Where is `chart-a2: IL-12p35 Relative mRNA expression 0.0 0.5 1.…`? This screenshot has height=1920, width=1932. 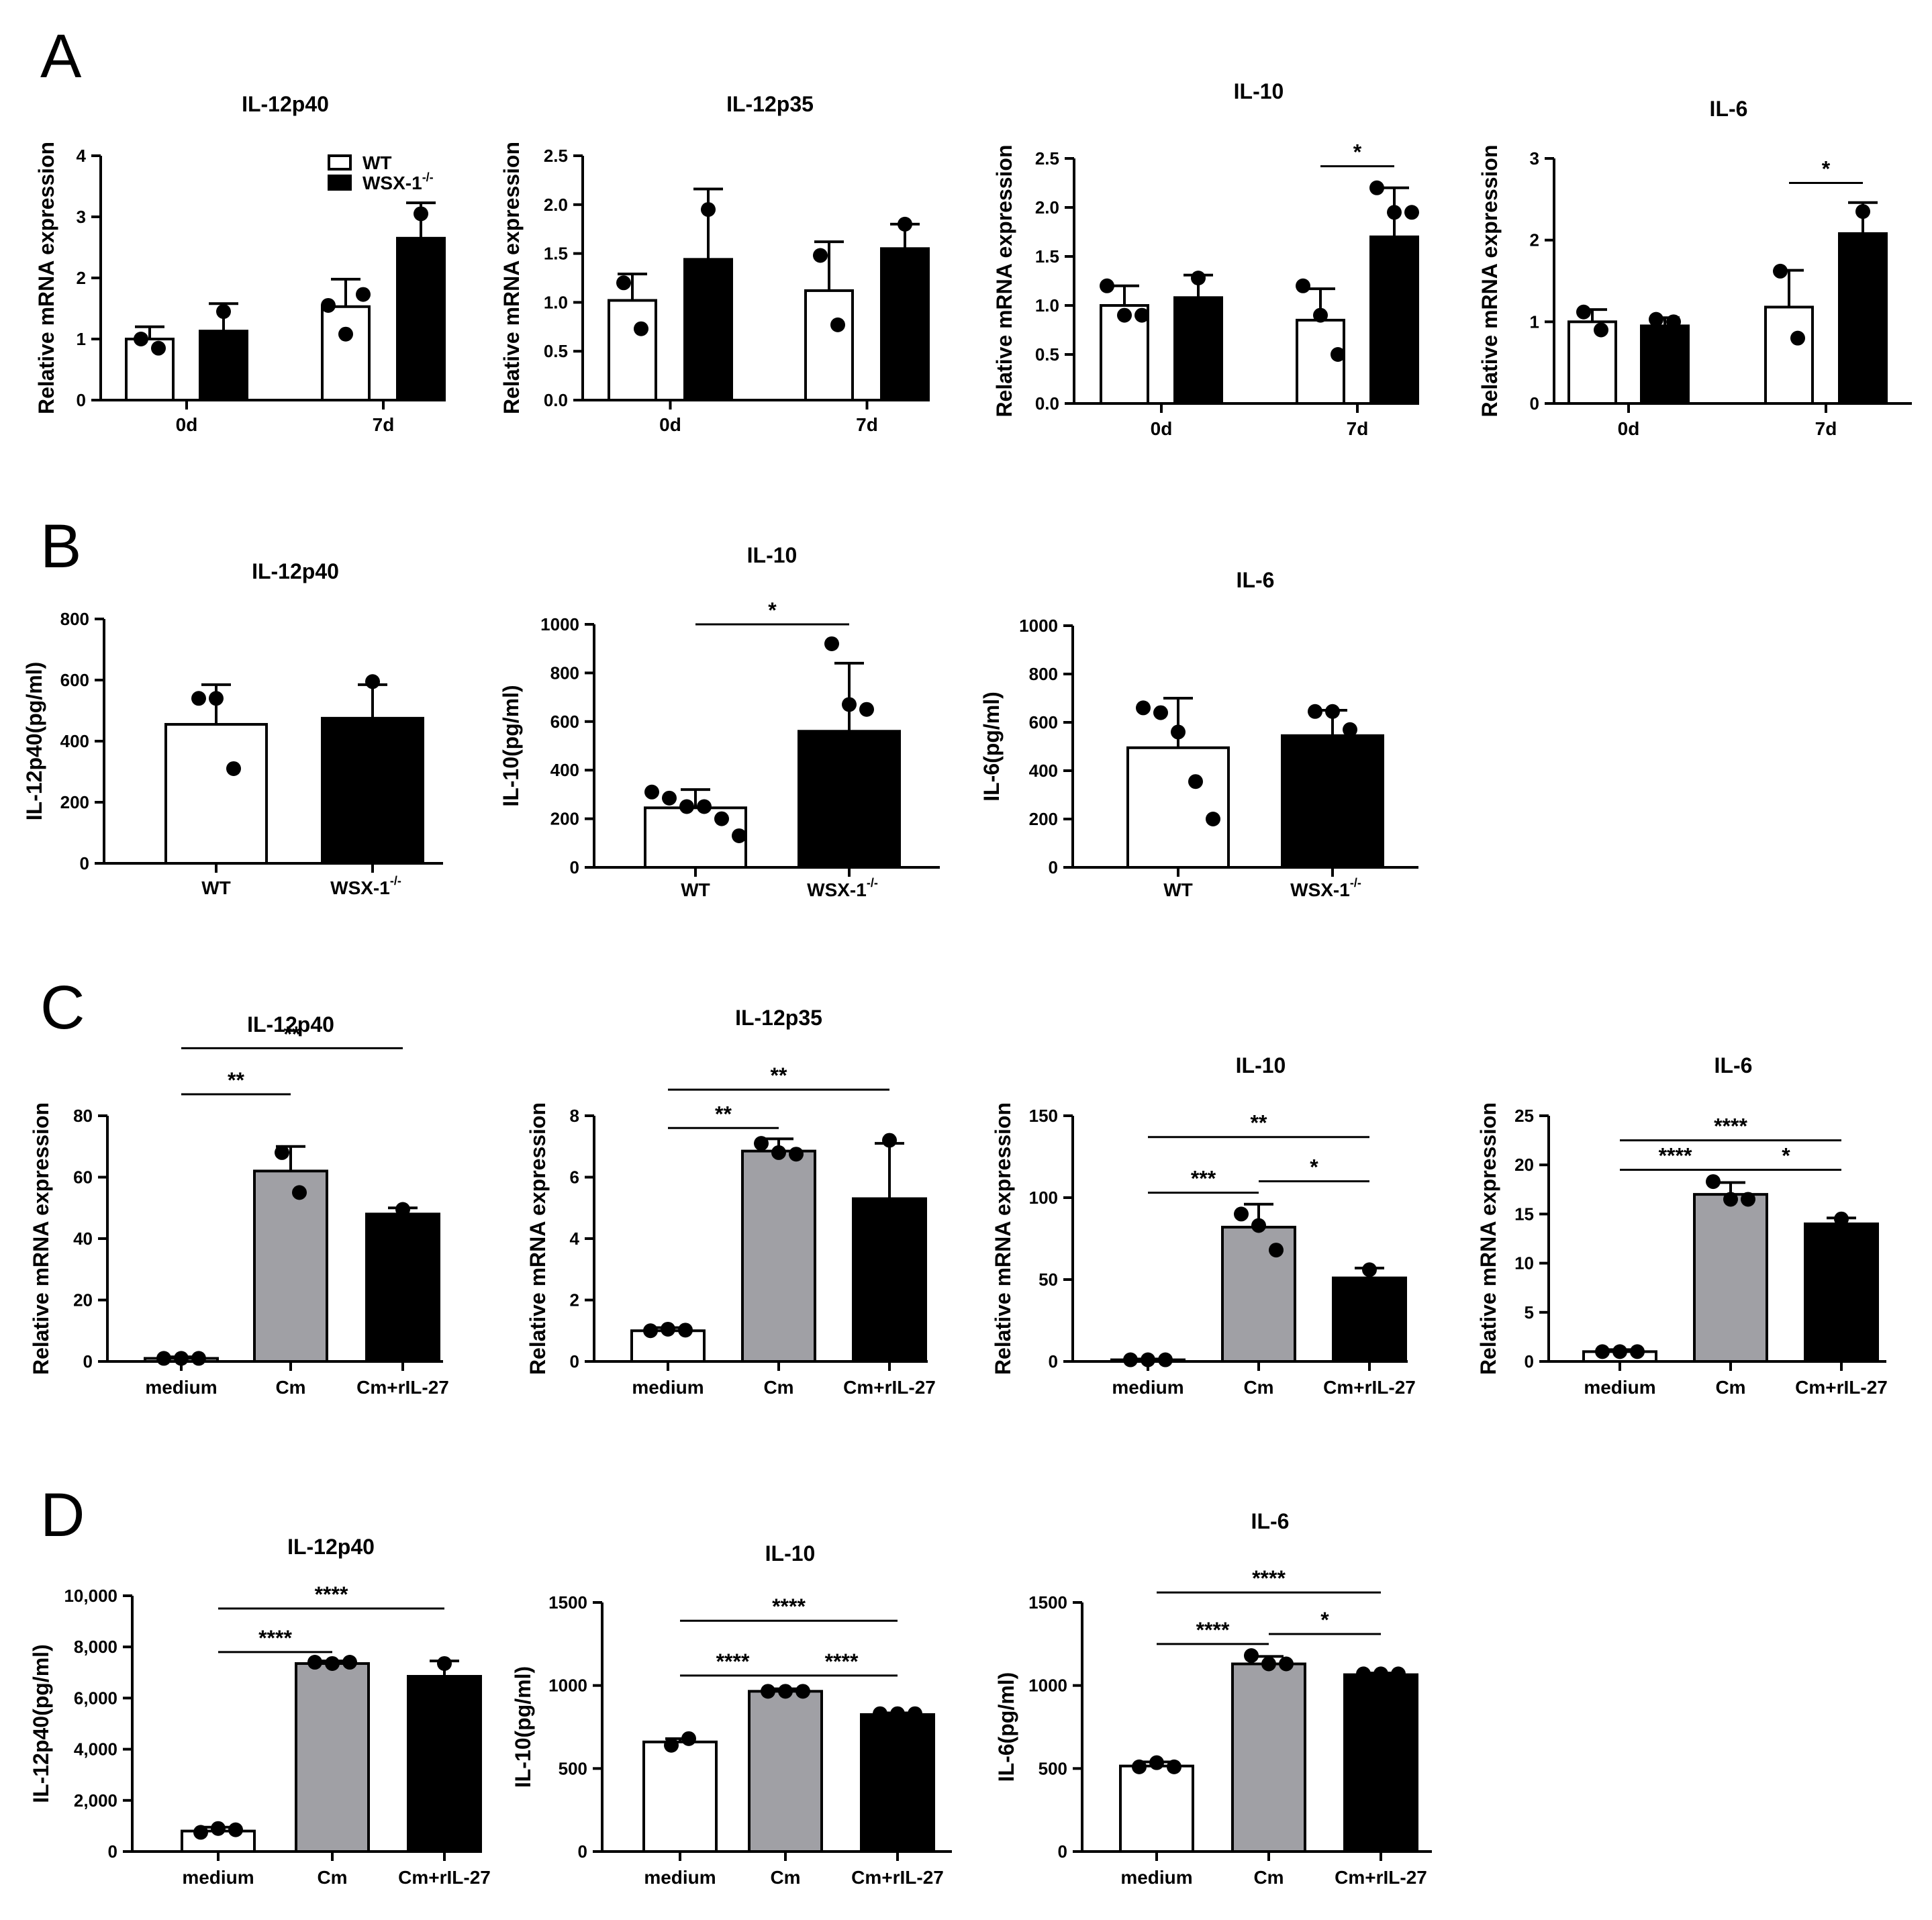 chart-a2: IL-12p35 Relative mRNA expression 0.0 0.5 1.… is located at coordinates (714, 263).